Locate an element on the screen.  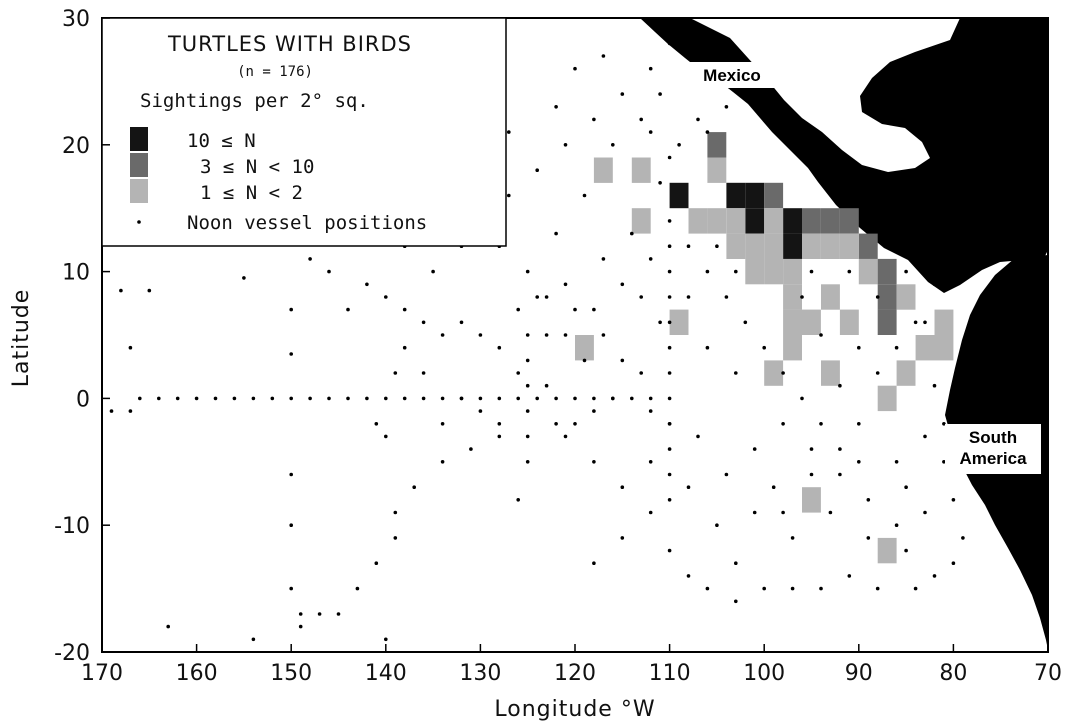
x-tick-label: 90 is located at coordinates (859, 673).